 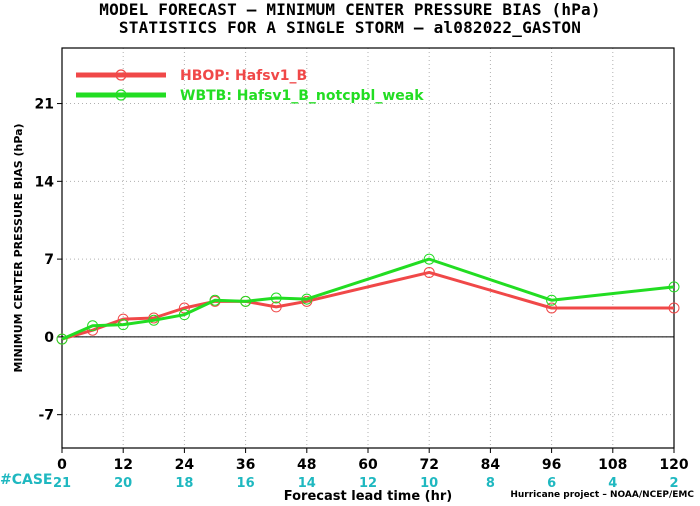 I want to click on case-count-label: 20, so click(x=123, y=483).